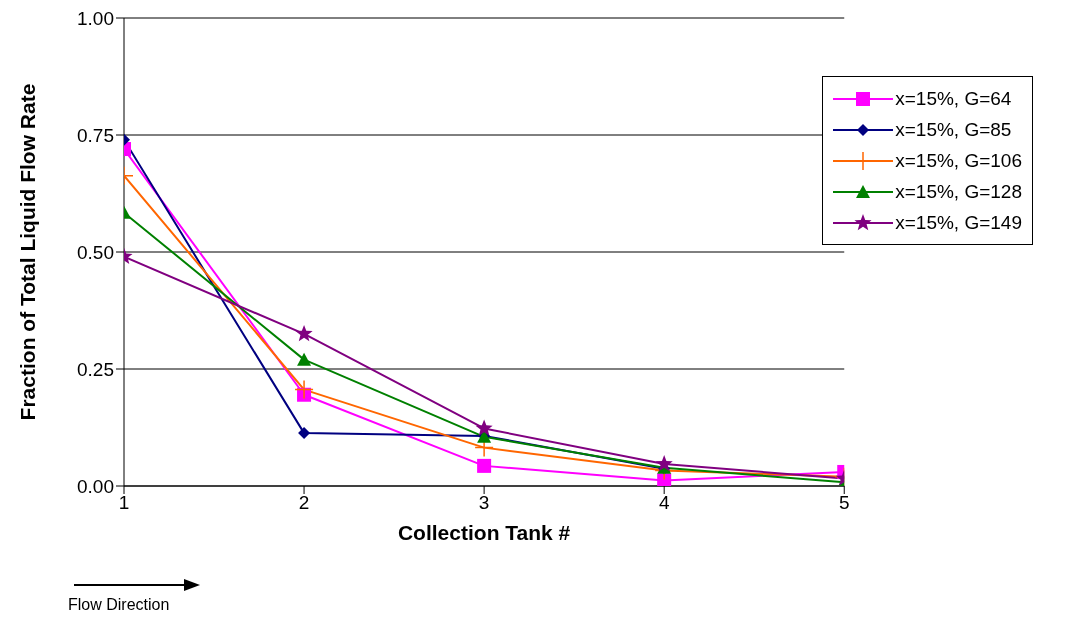  What do you see at coordinates (28, 252) in the screenshot?
I see `y-axis-title: Fraction of Total Liquid Flow Rate` at bounding box center [28, 252].